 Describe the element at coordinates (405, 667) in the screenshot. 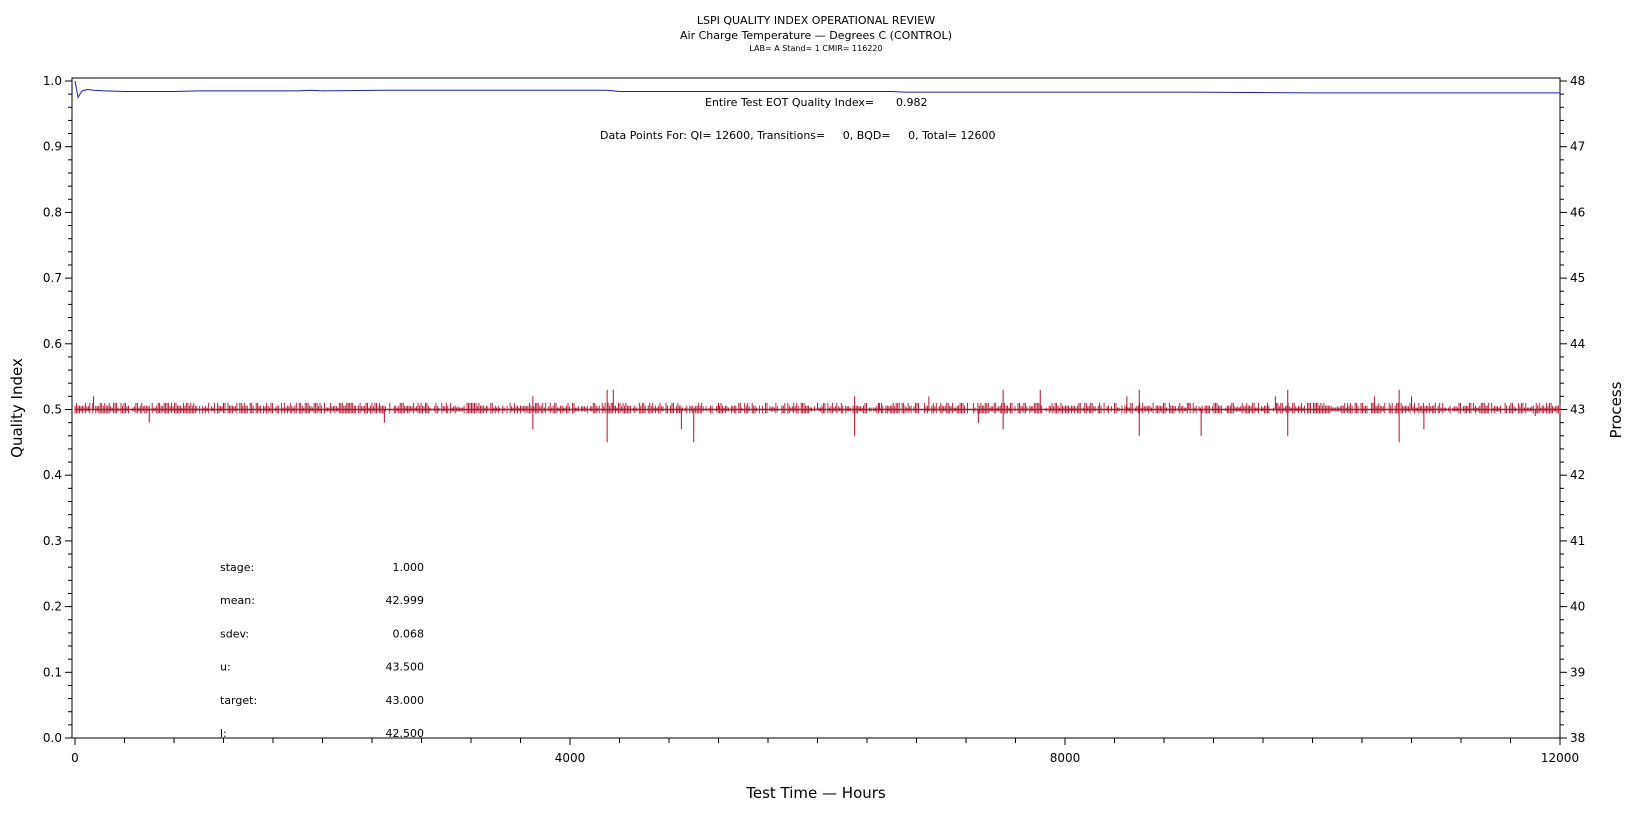

I see `stat-value: 43.500` at that location.